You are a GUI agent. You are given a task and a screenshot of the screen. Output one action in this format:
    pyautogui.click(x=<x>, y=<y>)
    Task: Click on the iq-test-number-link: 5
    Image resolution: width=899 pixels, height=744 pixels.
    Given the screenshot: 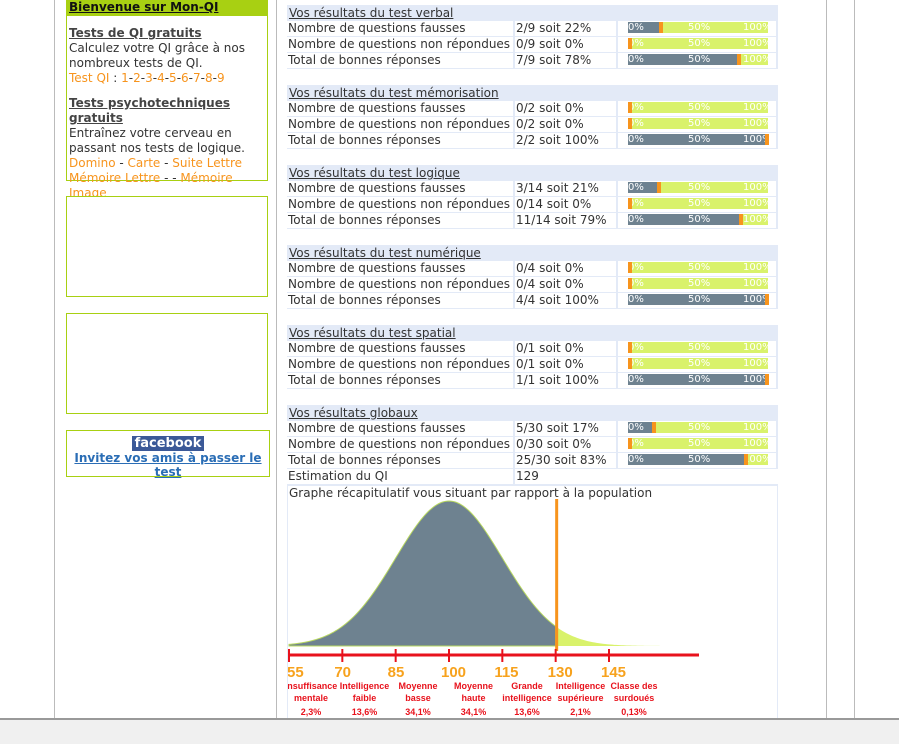 What is the action you would take?
    pyautogui.click(x=173, y=78)
    